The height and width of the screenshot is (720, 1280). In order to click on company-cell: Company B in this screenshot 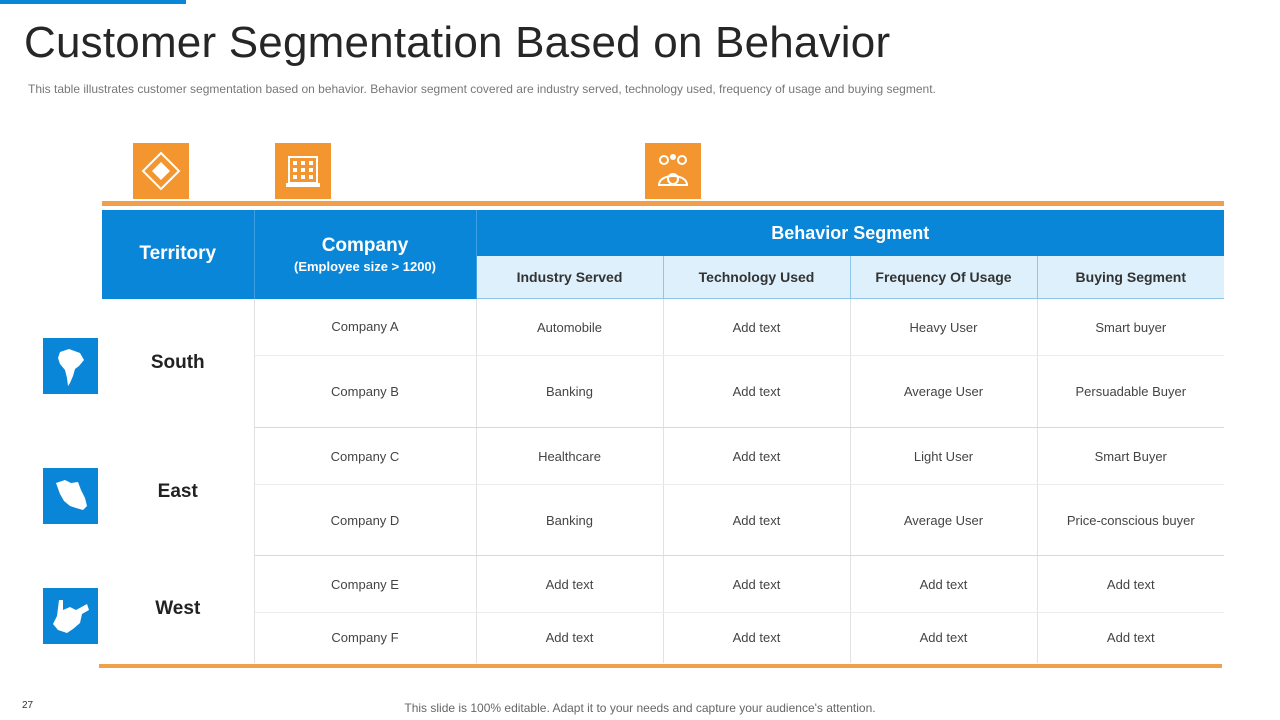, I will do `click(365, 391)`.